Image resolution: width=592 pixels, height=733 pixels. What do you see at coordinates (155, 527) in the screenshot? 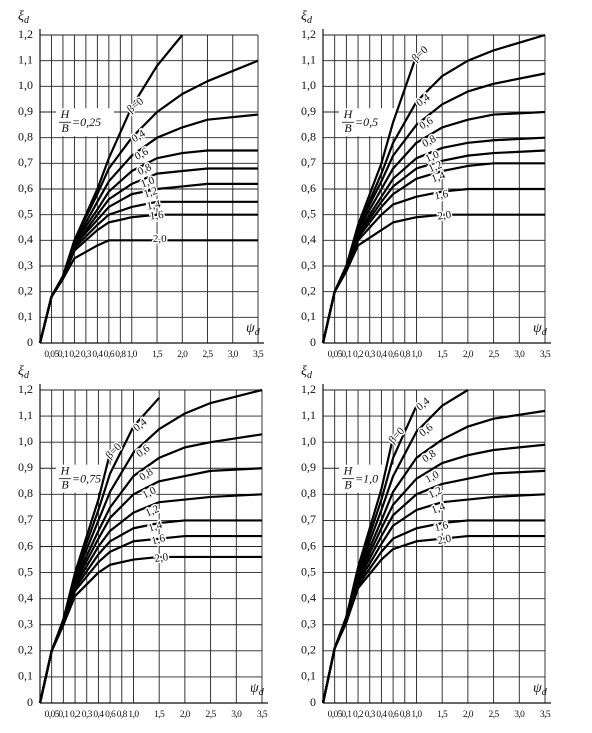
I see `curve-label: 1,4` at bounding box center [155, 527].